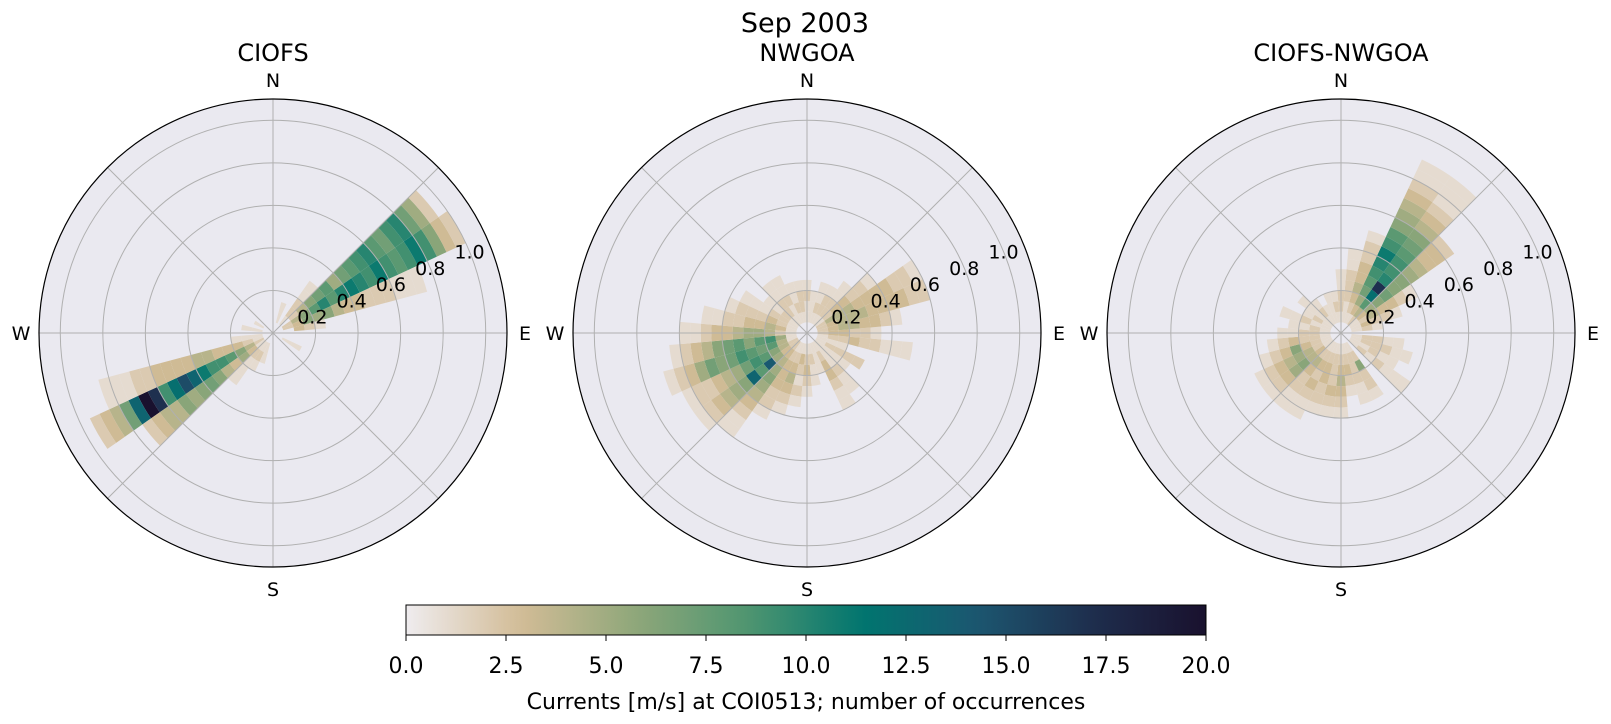 Image resolution: width=1611 pixels, height=724 pixels. I want to click on histogram-cells, so click(277, 319).